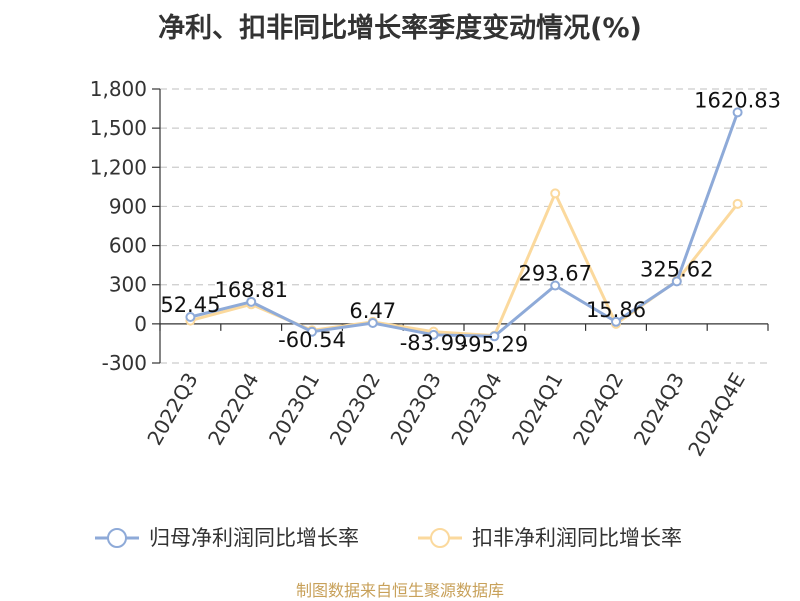  I want to click on y-tick-label: 0, so click(140, 324).